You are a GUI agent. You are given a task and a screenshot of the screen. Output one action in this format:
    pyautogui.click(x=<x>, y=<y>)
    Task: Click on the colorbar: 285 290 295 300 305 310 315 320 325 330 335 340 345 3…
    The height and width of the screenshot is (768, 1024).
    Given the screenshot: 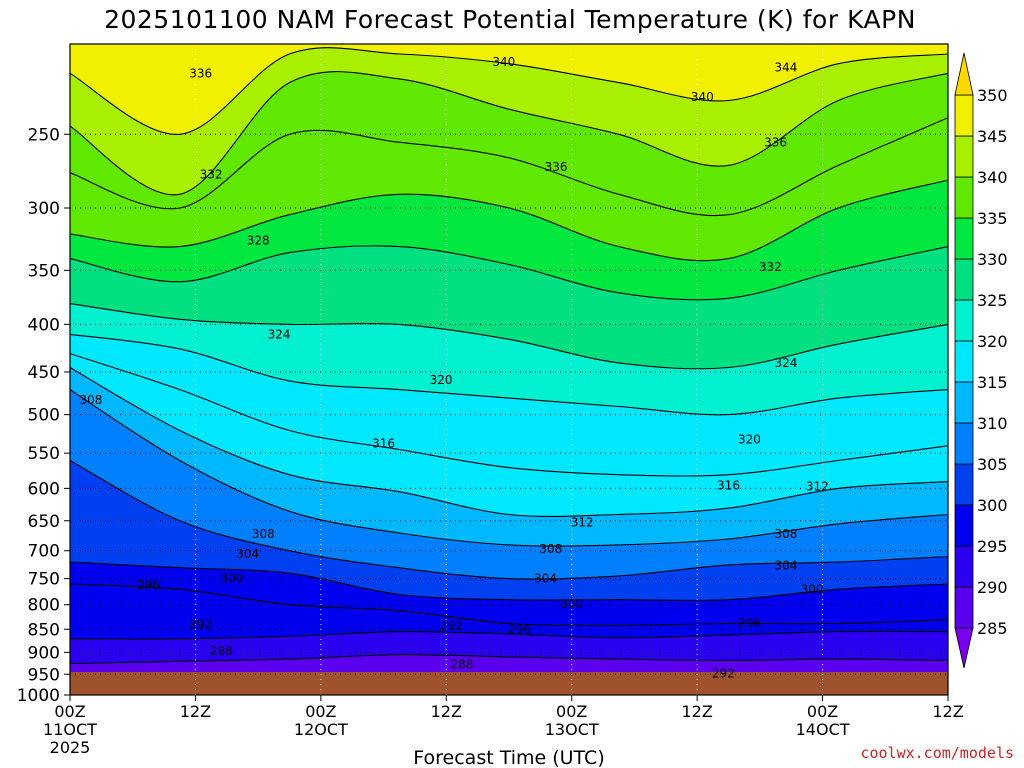 What is the action you would take?
    pyautogui.click(x=981, y=360)
    